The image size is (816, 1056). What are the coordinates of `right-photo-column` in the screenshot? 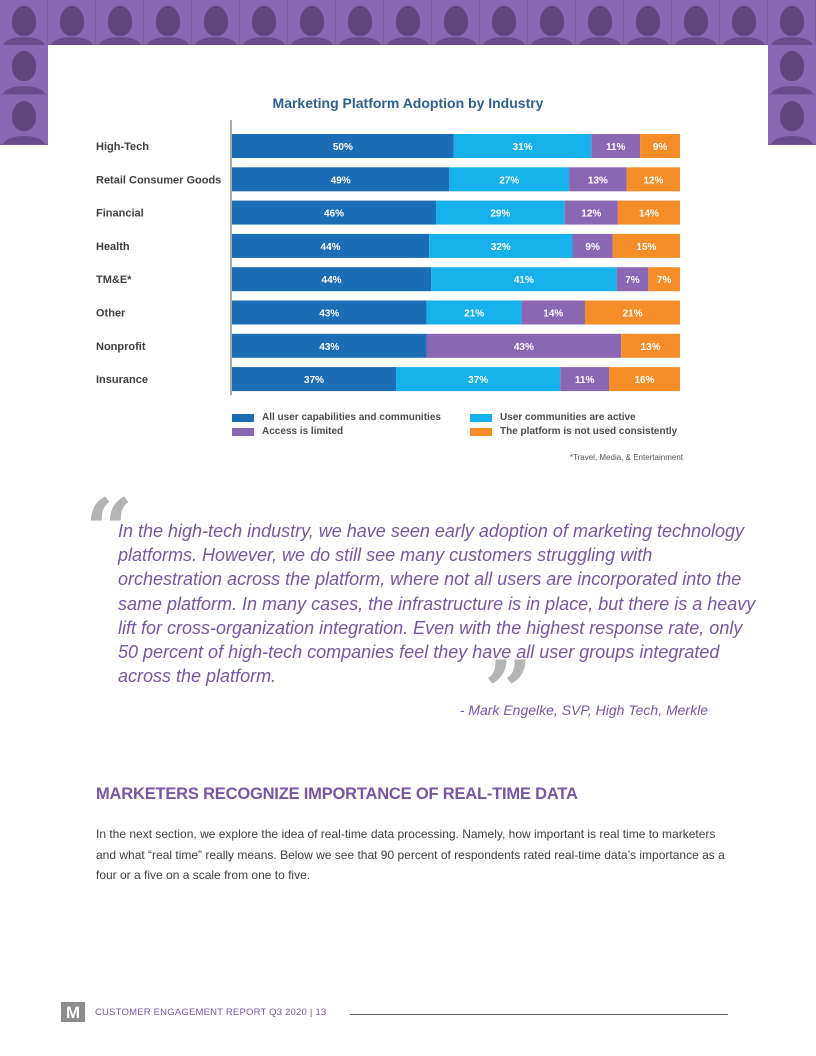 It's located at (792, 95).